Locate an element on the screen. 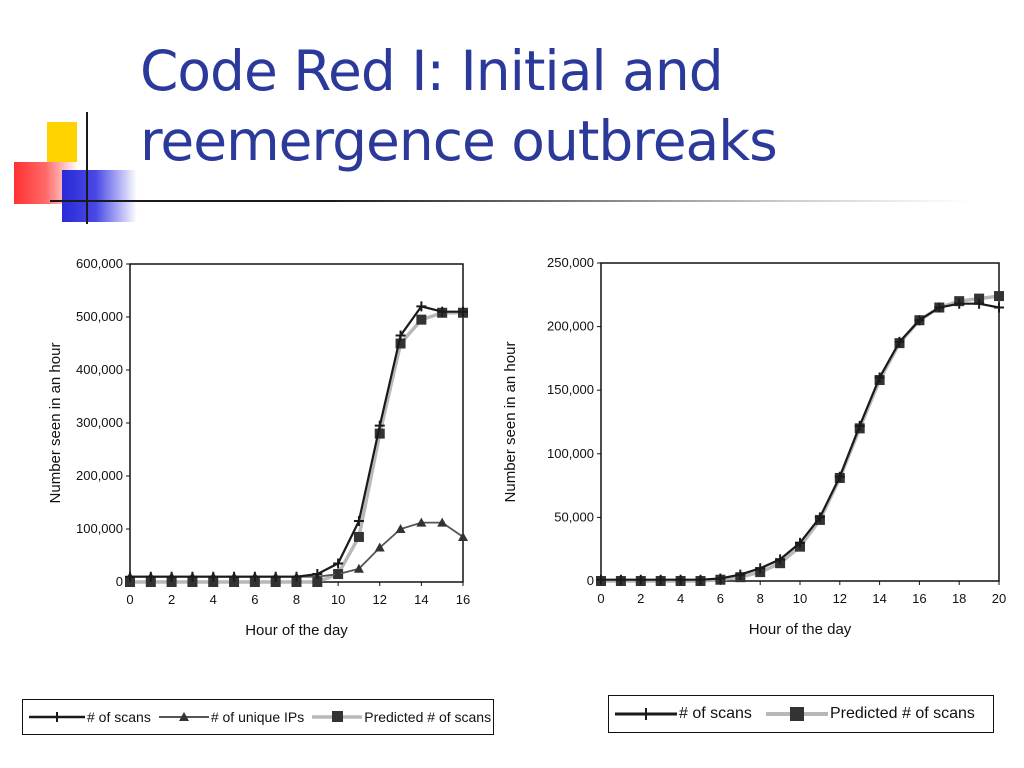 Image resolution: width=1024 pixels, height=768 pixels. y-tick-label: 250,000 is located at coordinates (570, 262).